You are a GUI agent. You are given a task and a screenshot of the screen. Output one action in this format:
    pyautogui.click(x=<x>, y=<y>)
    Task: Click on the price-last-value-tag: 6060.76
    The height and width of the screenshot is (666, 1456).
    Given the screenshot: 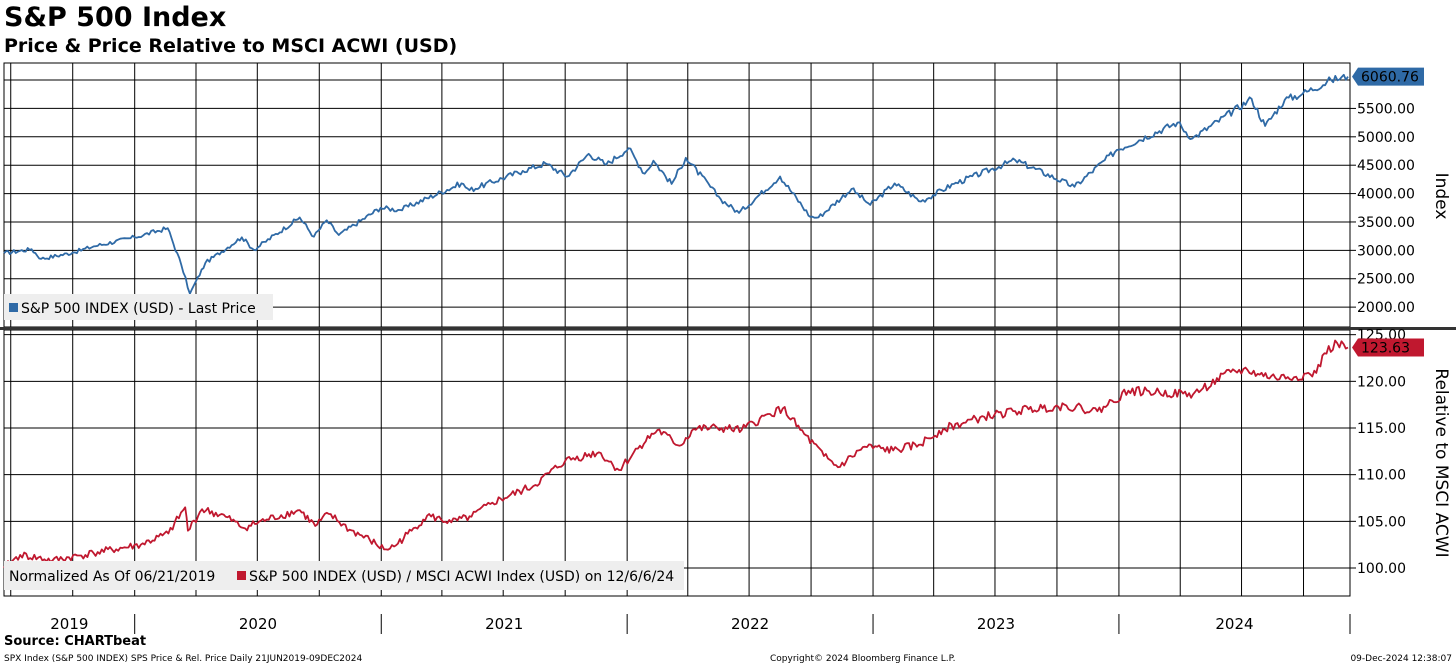 What is the action you would take?
    pyautogui.click(x=1388, y=76)
    